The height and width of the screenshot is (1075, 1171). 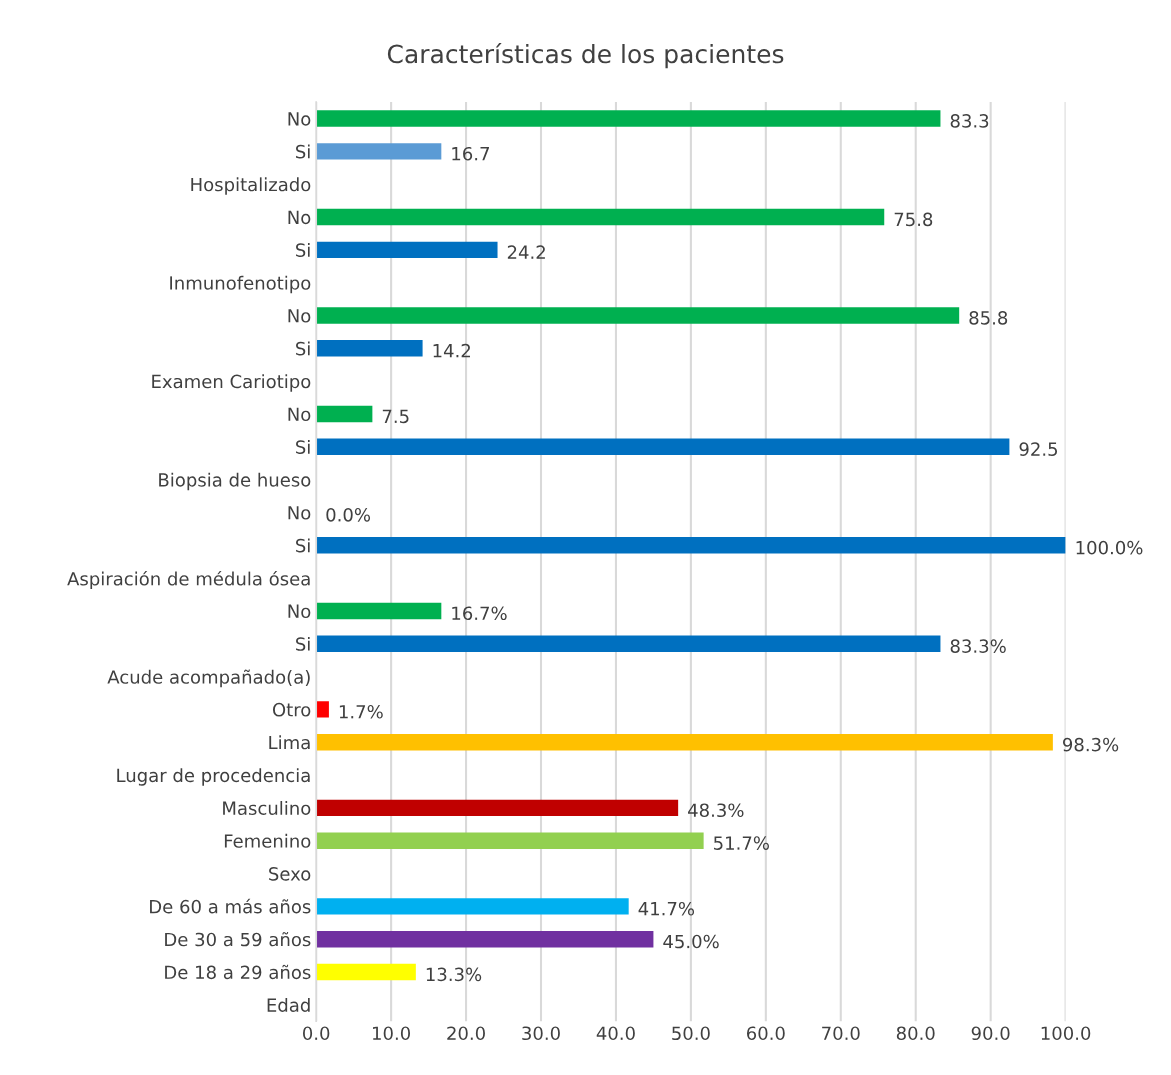 I want to click on data-label: 85.8, so click(x=988, y=318).